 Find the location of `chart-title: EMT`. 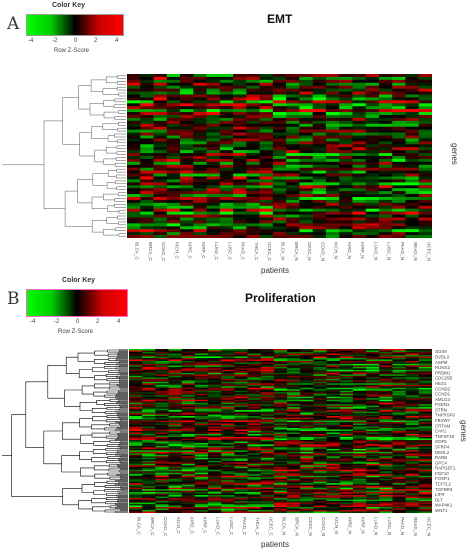

chart-title: EMT is located at coordinates (280, 19).